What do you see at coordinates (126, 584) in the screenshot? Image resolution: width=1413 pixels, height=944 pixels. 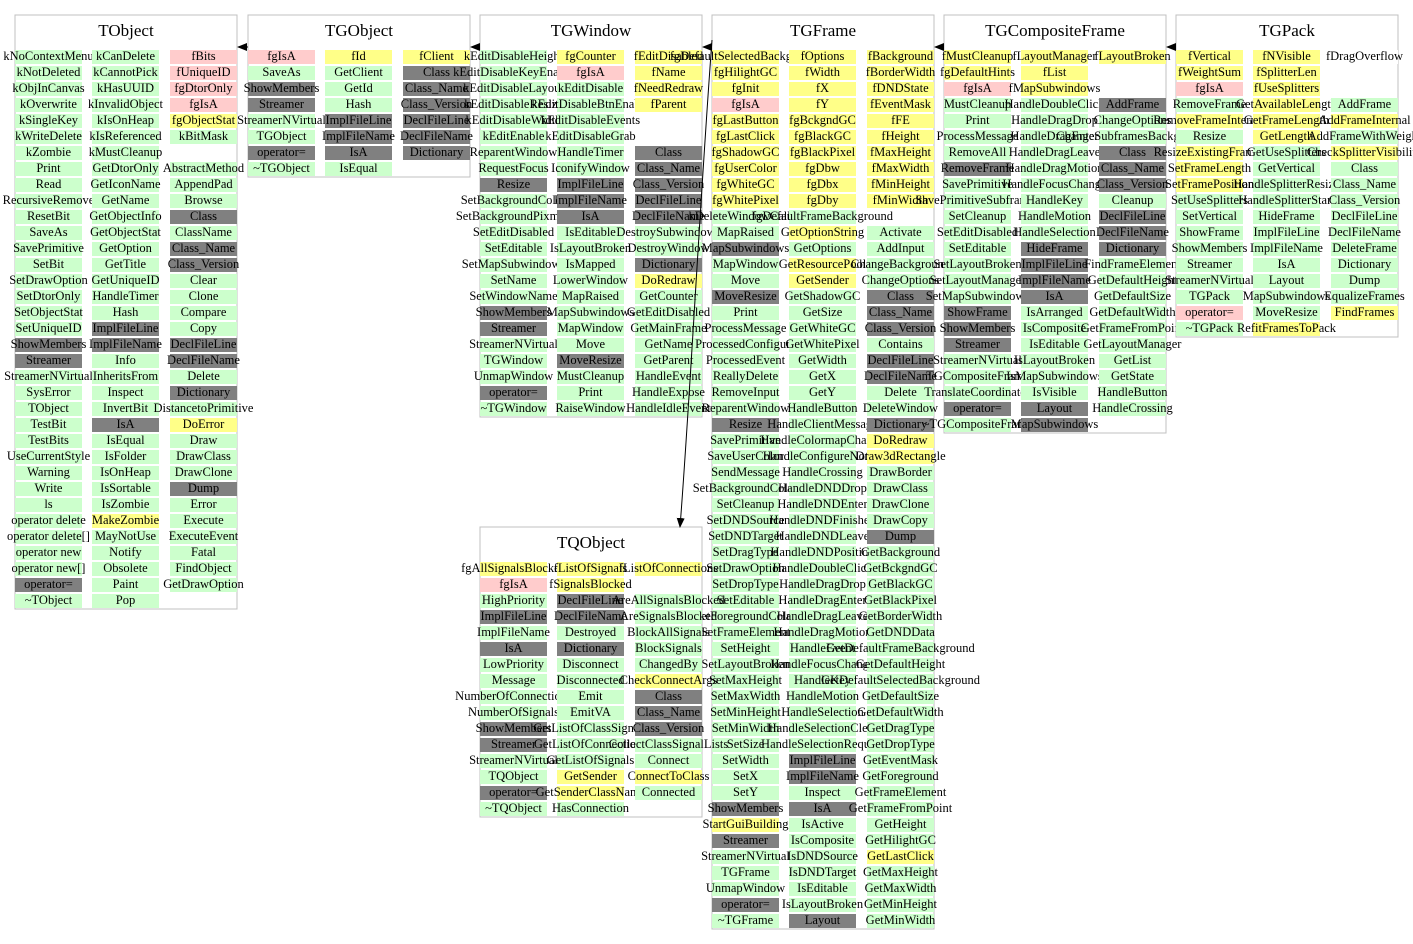 I see `member-label: Paint` at bounding box center [126, 584].